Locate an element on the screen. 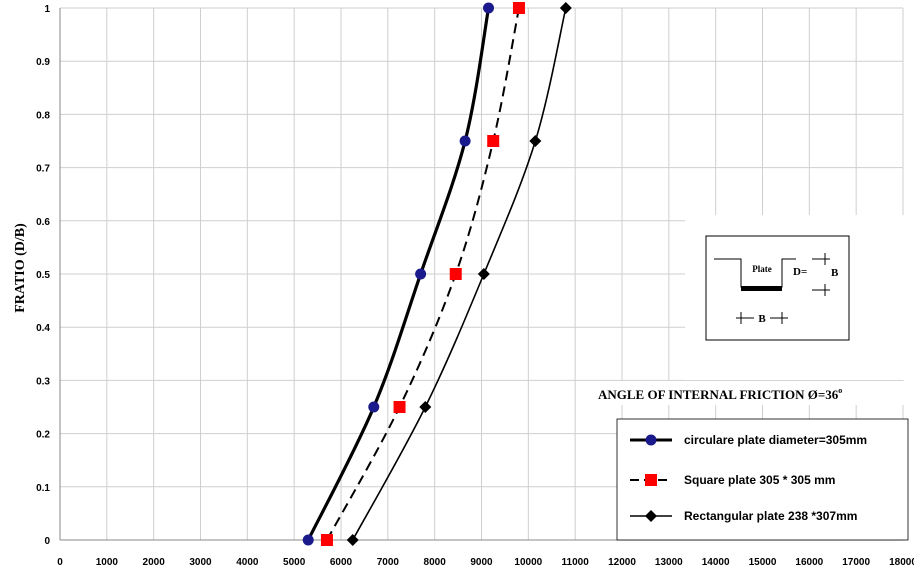 The width and height of the screenshot is (914, 570). x-tick-label-13: 13000 is located at coordinates (669, 562).